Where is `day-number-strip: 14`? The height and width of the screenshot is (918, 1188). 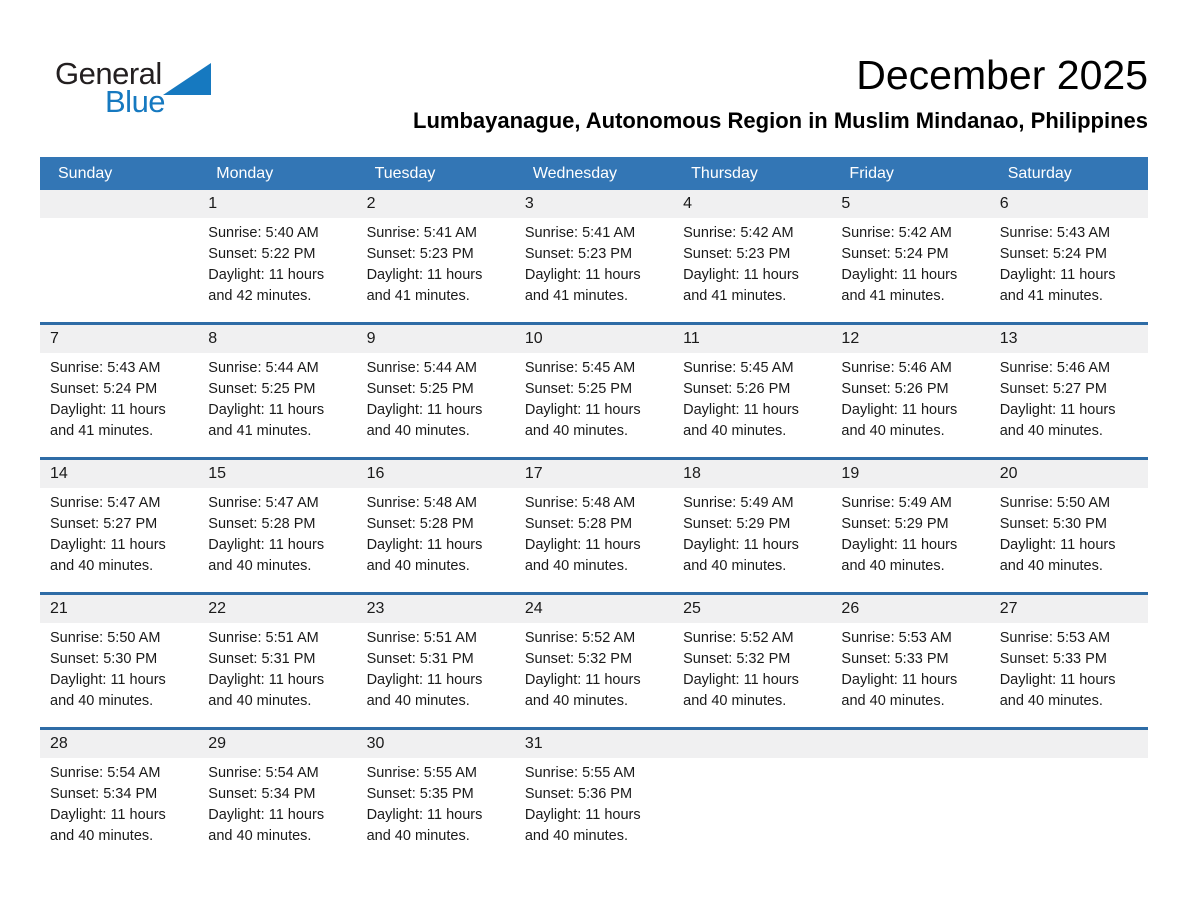 day-number-strip: 14 is located at coordinates (119, 474).